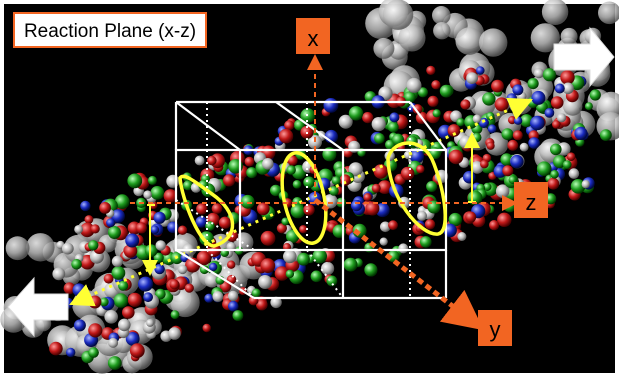  Describe the element at coordinates (584, 57) in the screenshot. I see `right-arrow-icon` at that location.